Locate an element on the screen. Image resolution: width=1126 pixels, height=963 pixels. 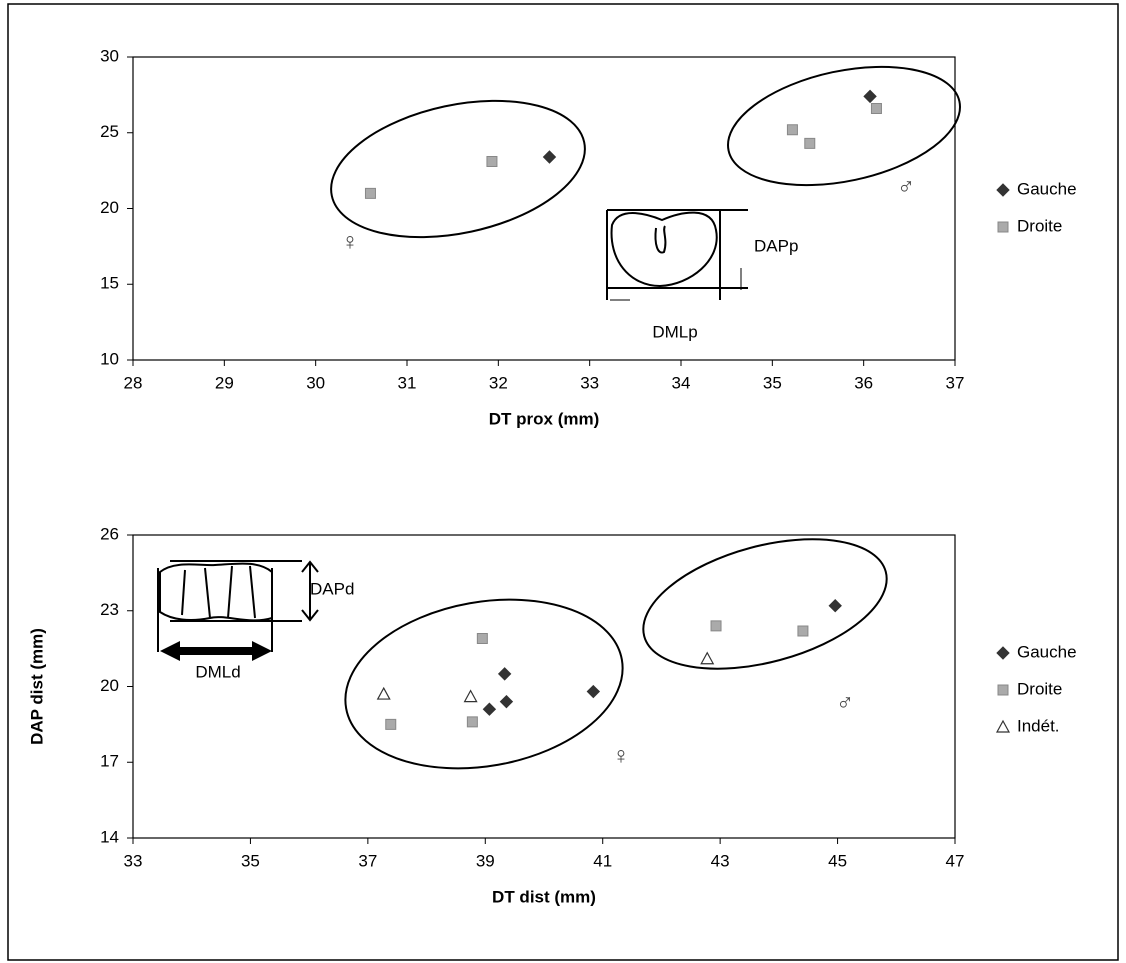
x-axis-title: DT prox (mm) is located at coordinates (544, 418).